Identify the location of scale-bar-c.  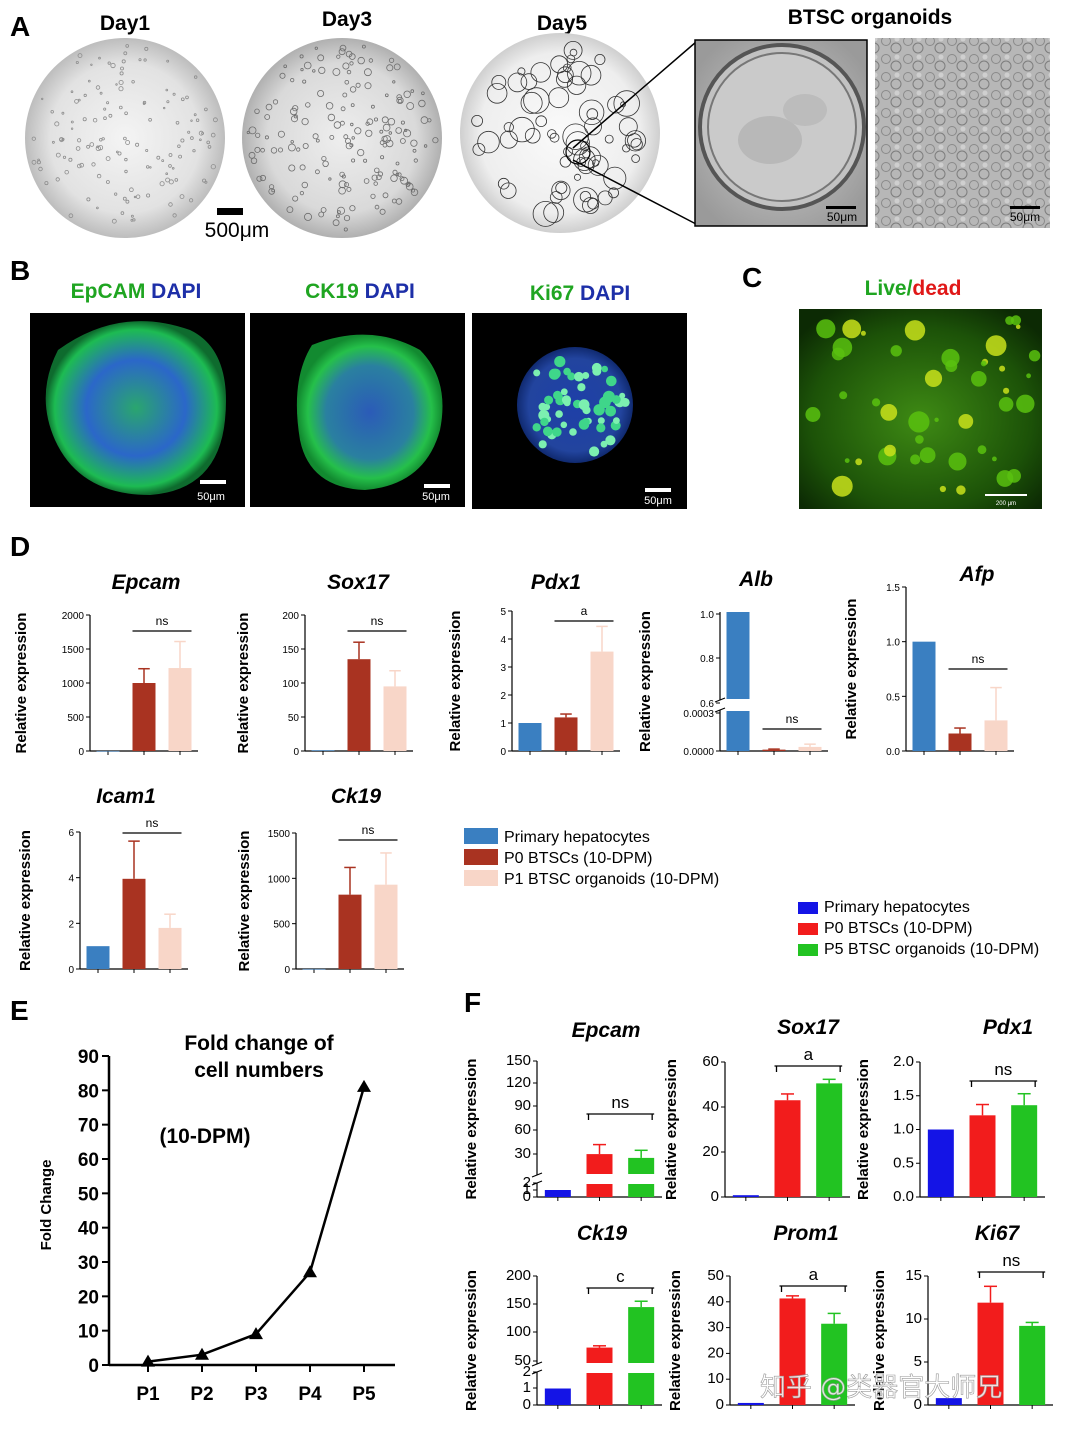
(1006, 495).